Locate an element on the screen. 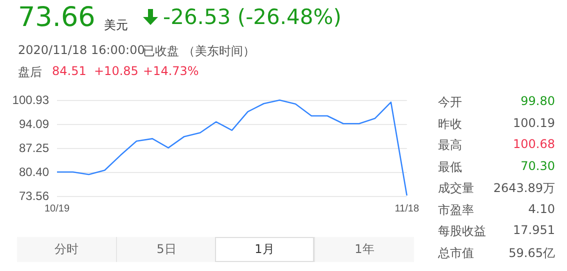 The width and height of the screenshot is (567, 271). text: -26.53 (-26.48%) is located at coordinates (252, 17).